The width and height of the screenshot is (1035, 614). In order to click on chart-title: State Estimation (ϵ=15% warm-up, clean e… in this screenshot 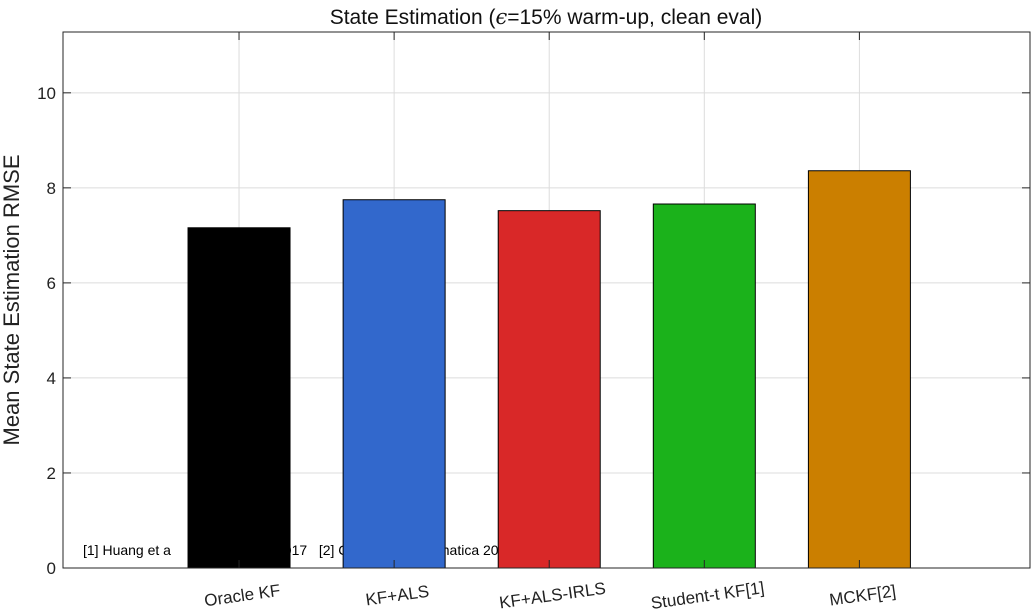, I will do `click(546, 17)`.